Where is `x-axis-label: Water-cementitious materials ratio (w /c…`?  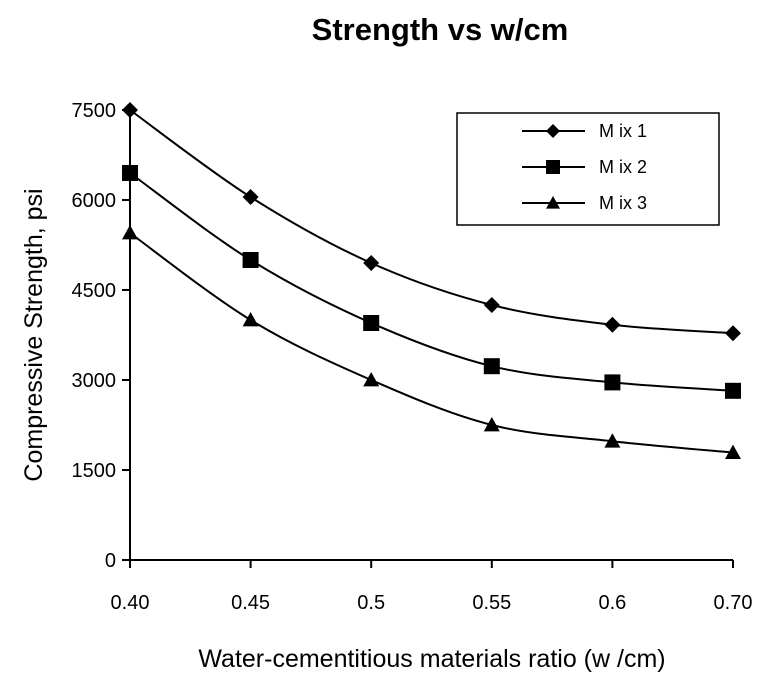
x-axis-label: Water-cementitious materials ratio (w /c… is located at coordinates (431, 659).